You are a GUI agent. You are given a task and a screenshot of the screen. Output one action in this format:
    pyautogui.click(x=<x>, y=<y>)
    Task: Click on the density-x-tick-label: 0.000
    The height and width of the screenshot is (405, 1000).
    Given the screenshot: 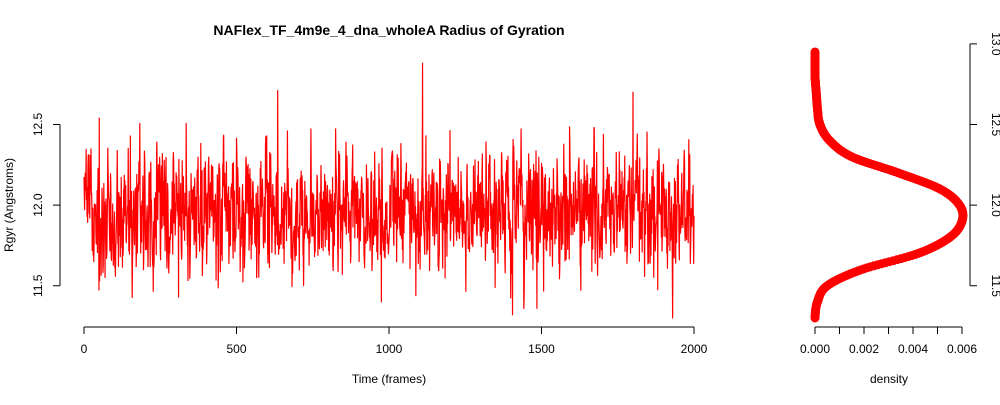 What is the action you would take?
    pyautogui.click(x=815, y=349)
    